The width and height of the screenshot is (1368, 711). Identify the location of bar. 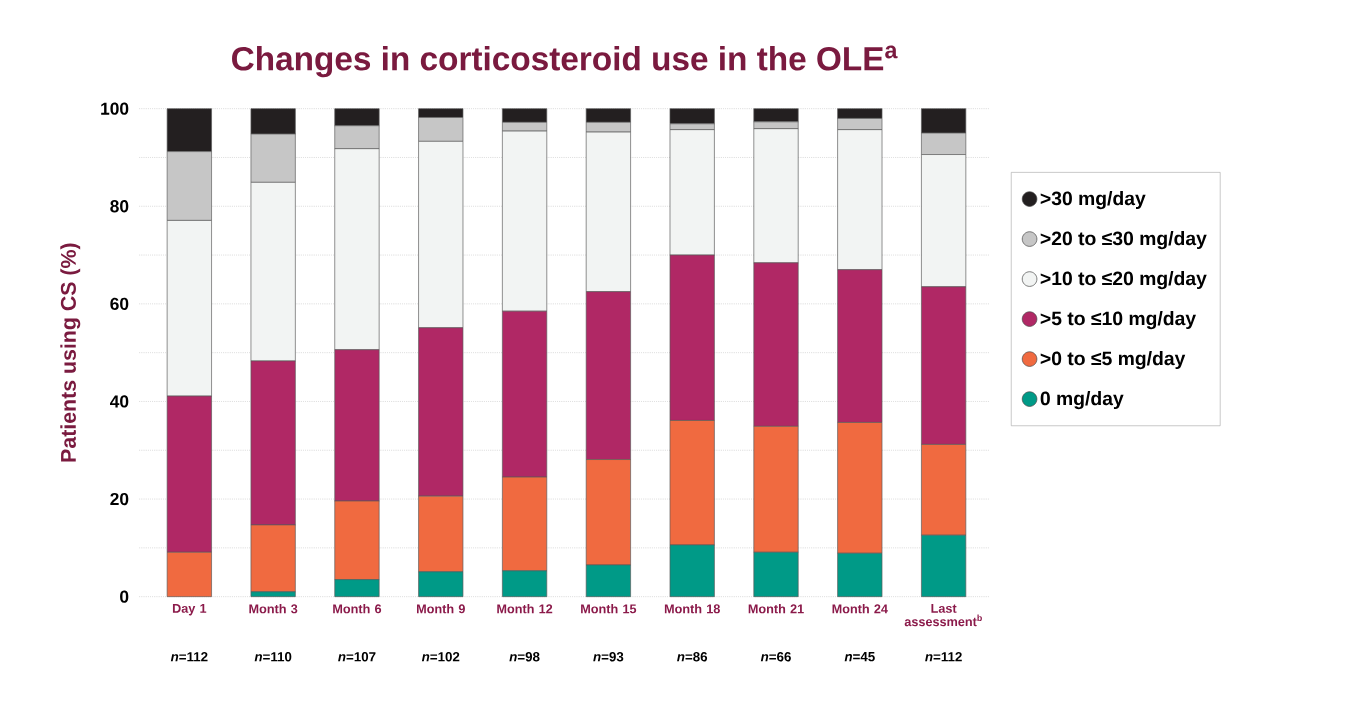
(692, 116).